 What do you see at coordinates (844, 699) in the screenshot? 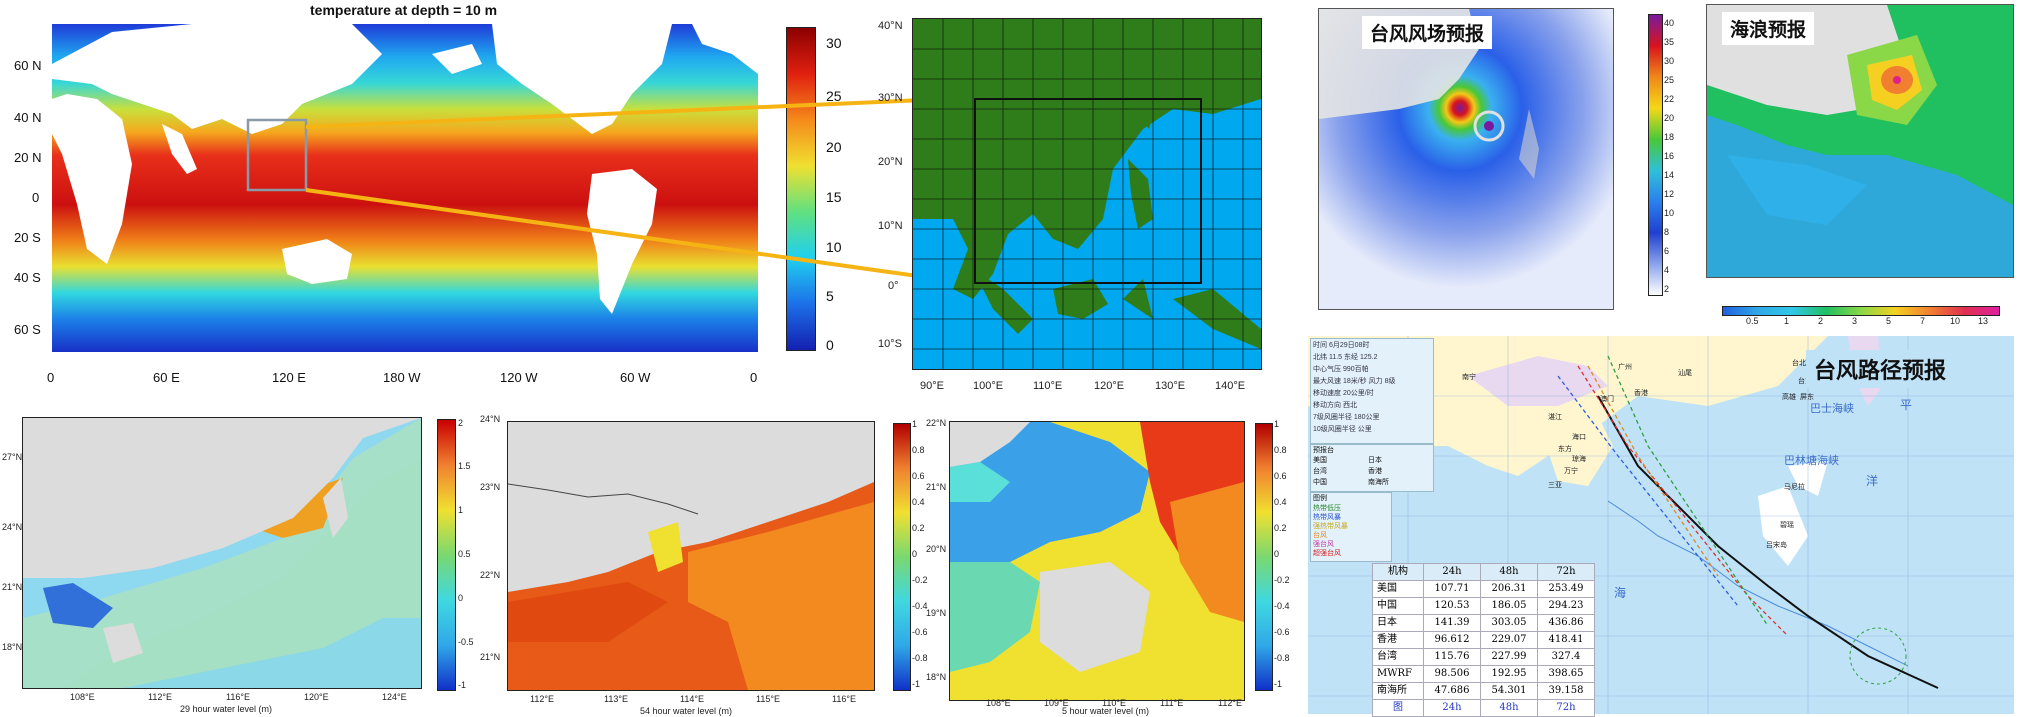
I see `water-b-lon-label: 116°E` at bounding box center [844, 699].